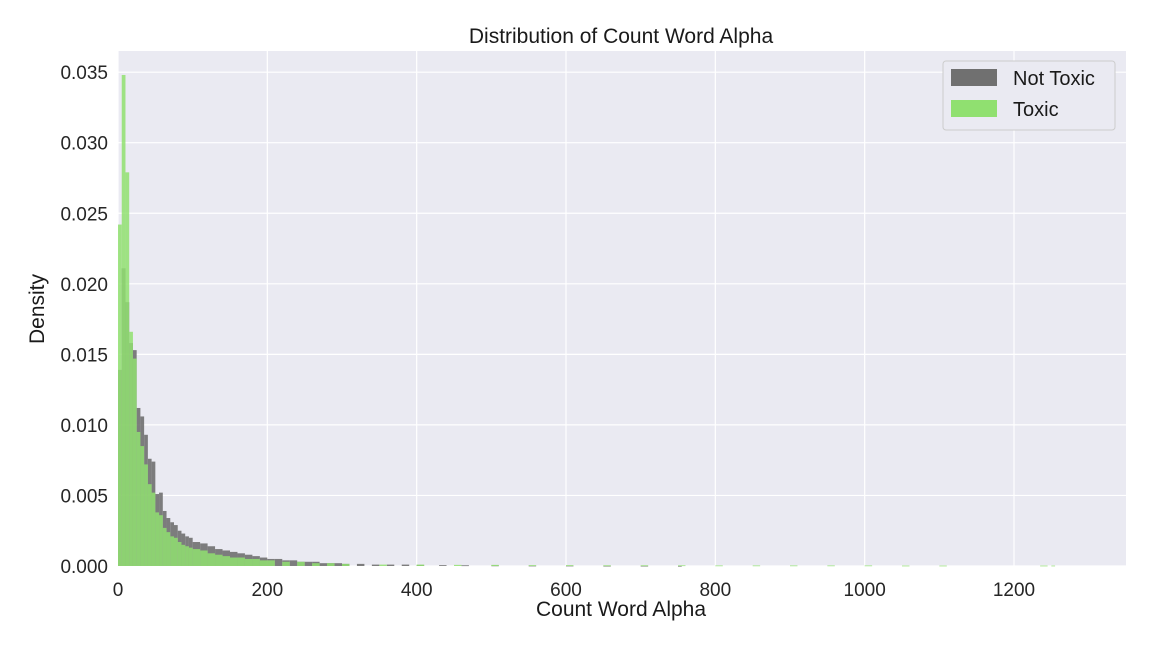 This screenshot has width=1152, height=648. Describe the element at coordinates (621, 36) in the screenshot. I see `chart-title: Distribution of Count Word Alpha` at that location.